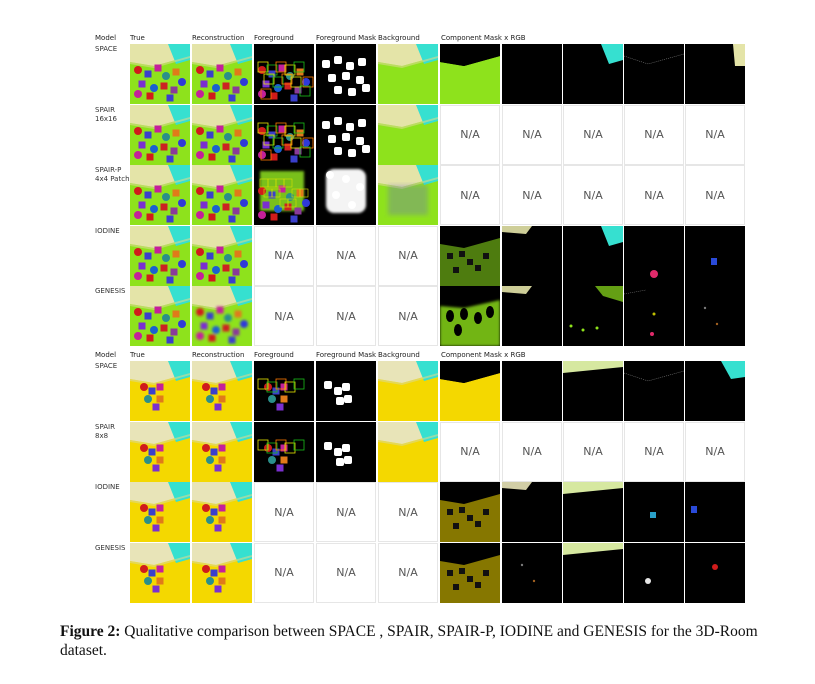 The image size is (815, 684). I want to click on model-label: SPAIR 16x16, so click(106, 114).